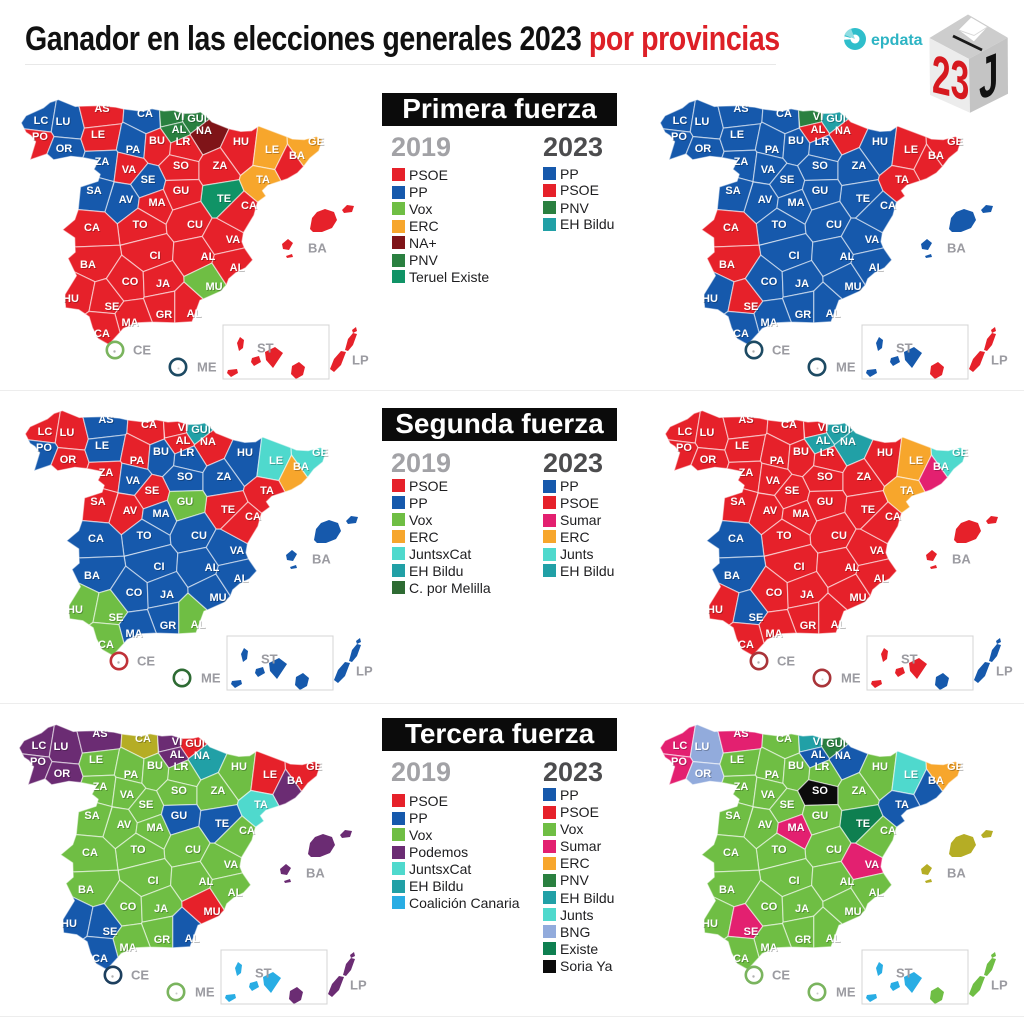 This screenshot has width=1024, height=1024. I want to click on svg-text: epdata, so click(897, 40).